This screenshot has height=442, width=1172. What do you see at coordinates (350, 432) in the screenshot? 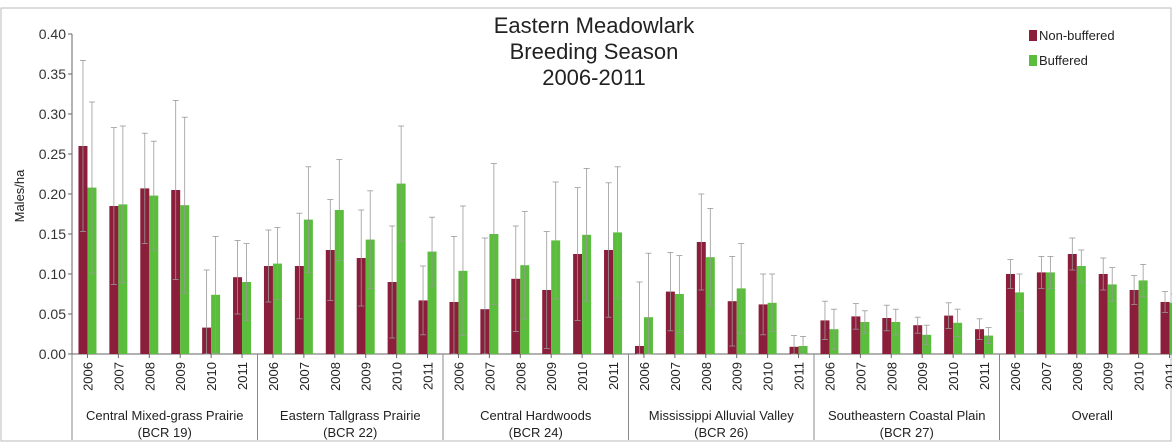
I see `region-code-label: (BCR 22)` at bounding box center [350, 432].